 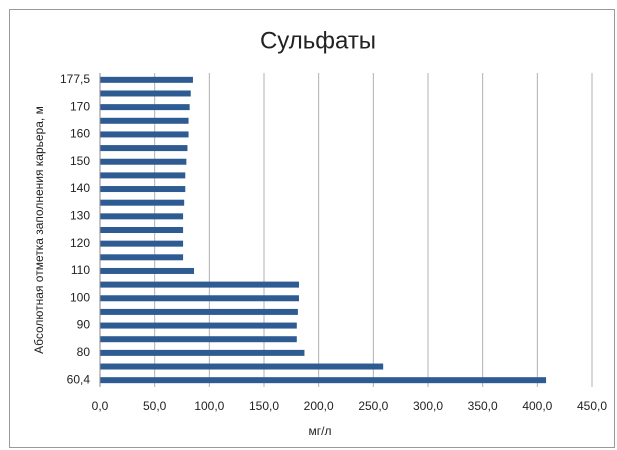 What do you see at coordinates (319, 406) in the screenshot?
I see `x-tick-label: 200,0` at bounding box center [319, 406].